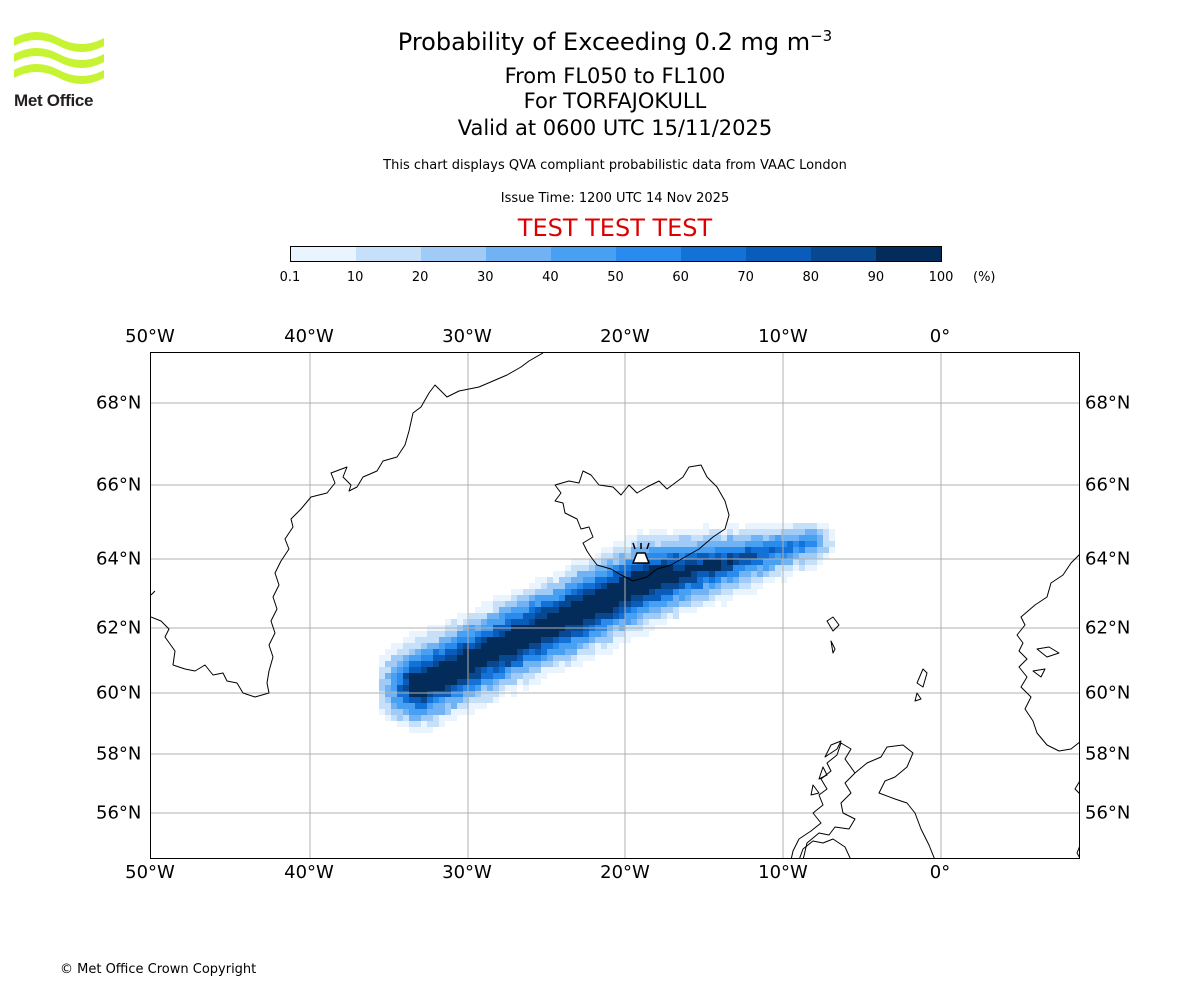 This screenshot has height=1000, width=1200. I want to click on longitude-label-top: 10°W, so click(783, 336).